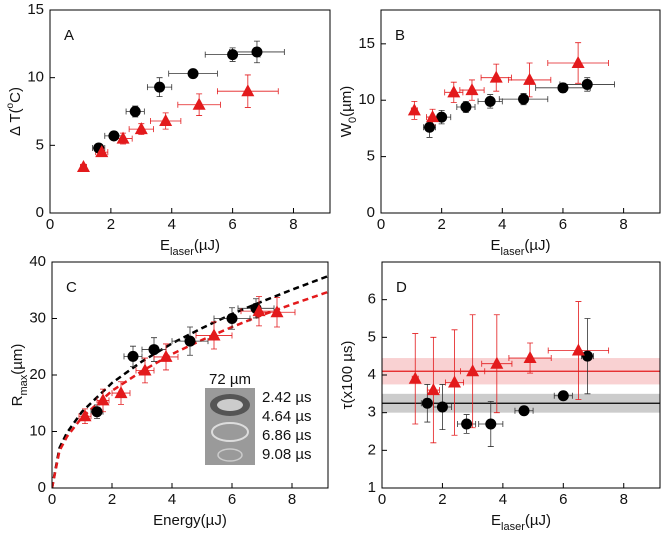 The image size is (662, 535). I want to click on inset-time: 4.64 µs, so click(287, 416).